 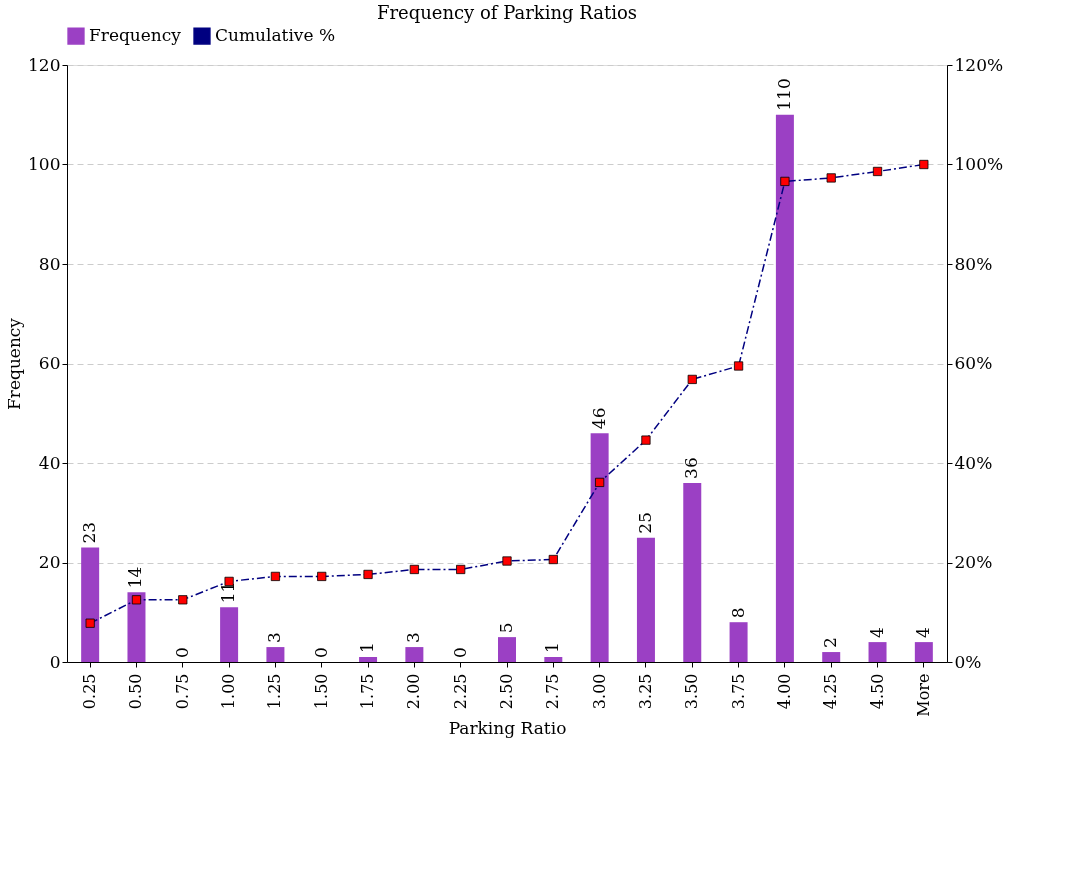 I want to click on x-tick-label: 3.75, so click(x=738, y=691).